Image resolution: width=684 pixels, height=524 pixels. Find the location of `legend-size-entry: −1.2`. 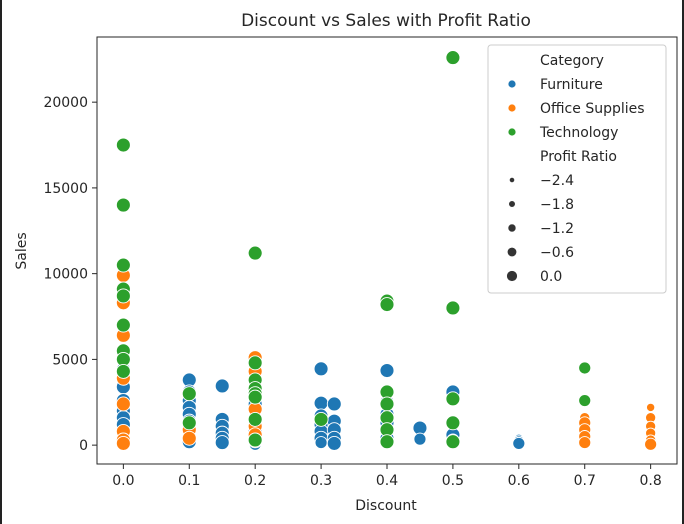

legend-size-entry: −1.2 is located at coordinates (557, 229).